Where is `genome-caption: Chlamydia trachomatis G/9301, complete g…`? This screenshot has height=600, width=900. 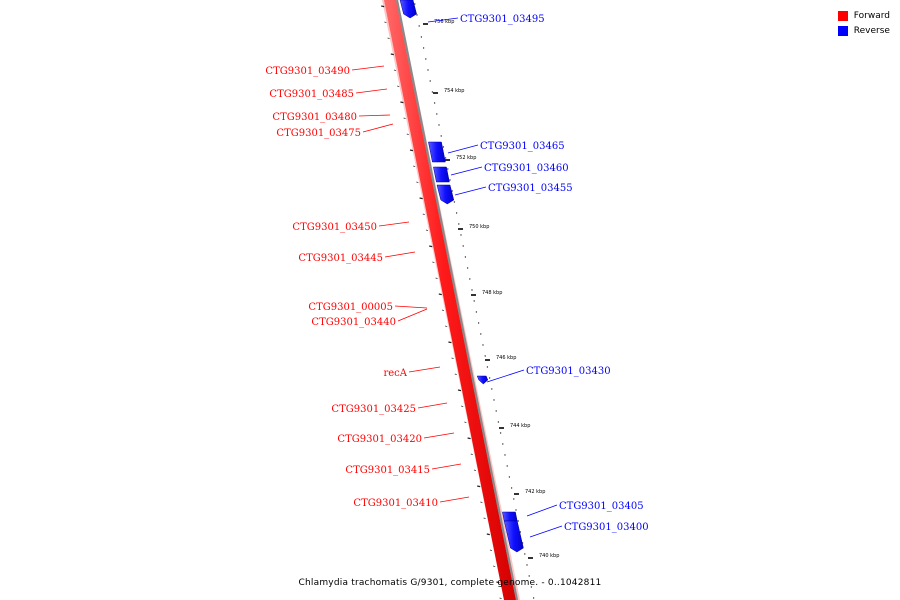
genome-caption: Chlamydia trachomatis G/9301, complete g… is located at coordinates (450, 583).